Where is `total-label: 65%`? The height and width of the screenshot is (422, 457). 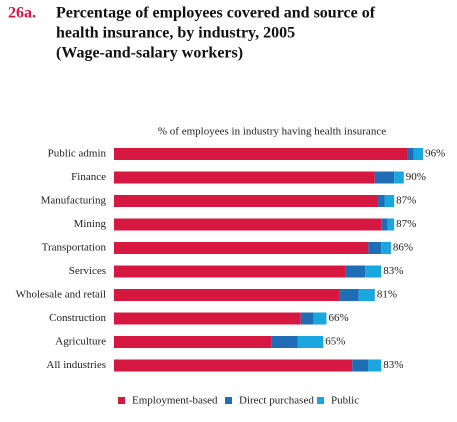
total-label: 65% is located at coordinates (335, 342).